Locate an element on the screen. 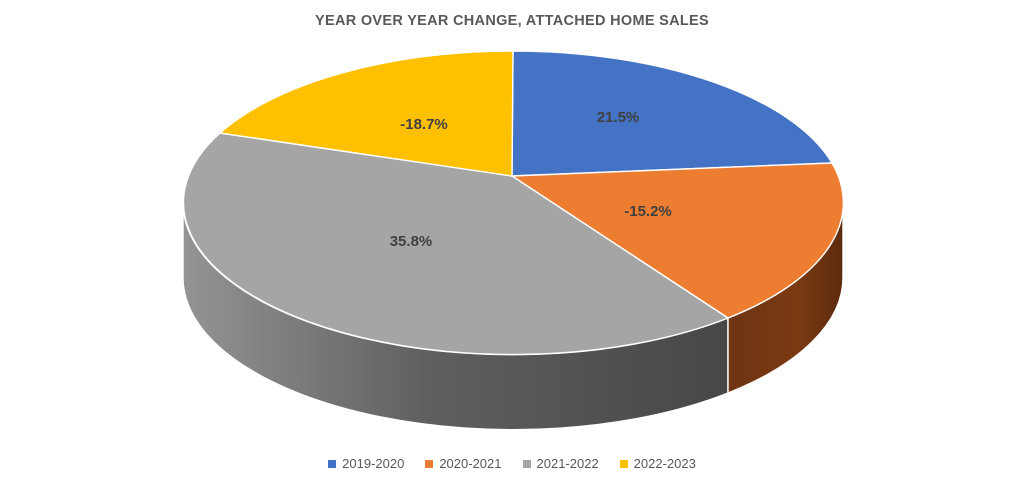 The image size is (1024, 490). legend-item-2019-2020: 2019-2020 is located at coordinates (366, 463).